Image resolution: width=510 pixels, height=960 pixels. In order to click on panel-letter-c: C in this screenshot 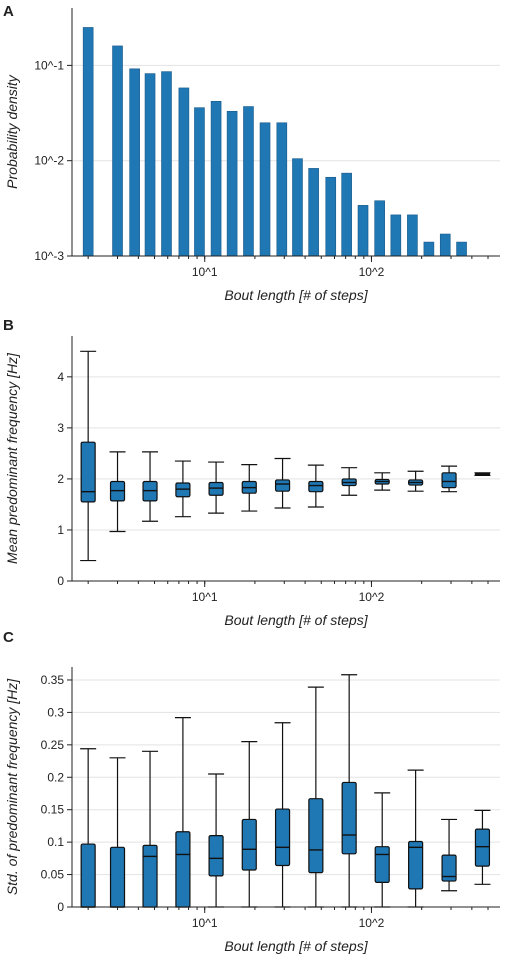, I will do `click(8, 637)`.